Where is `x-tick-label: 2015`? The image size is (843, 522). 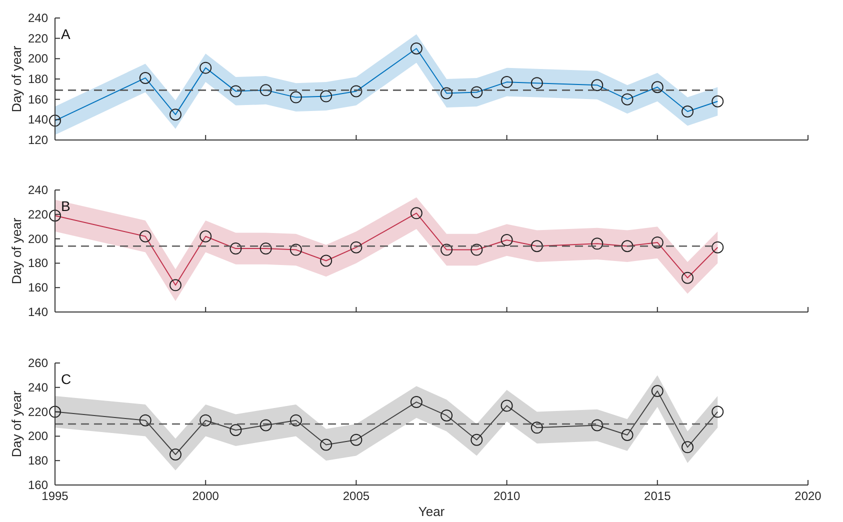
x-tick-label: 2015 is located at coordinates (658, 496).